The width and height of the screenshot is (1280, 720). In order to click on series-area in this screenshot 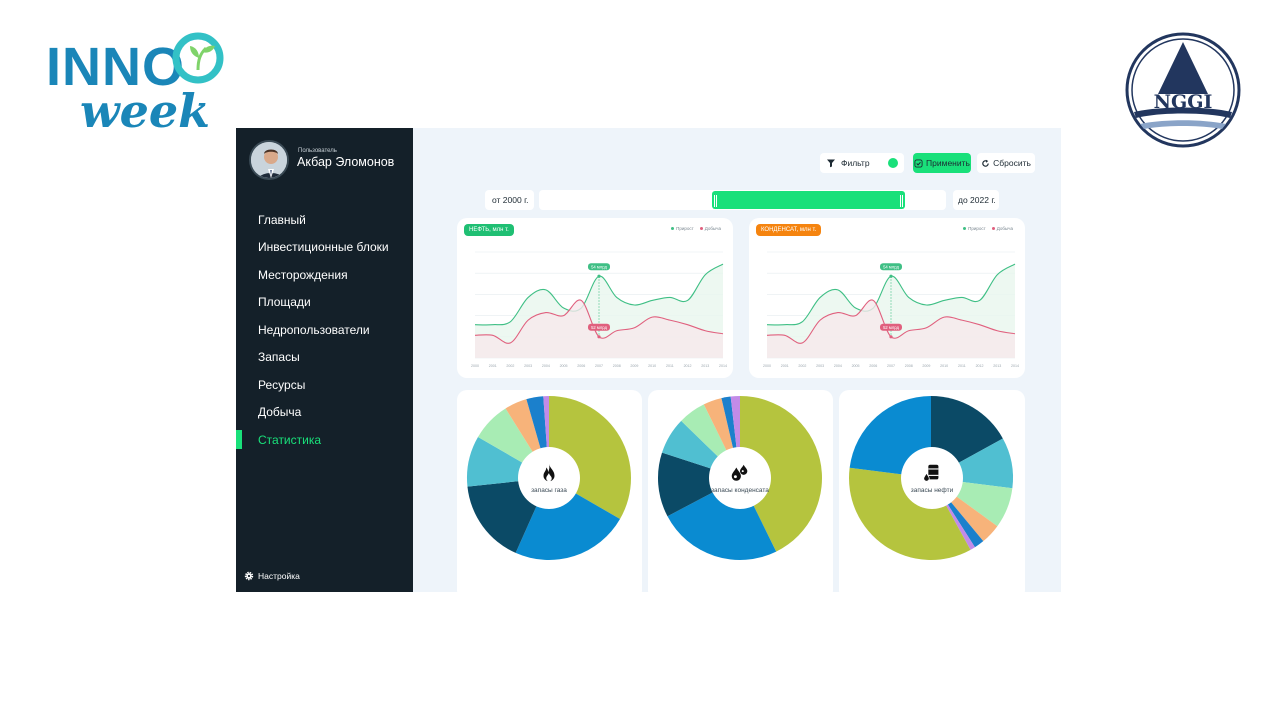, I will do `click(891, 328)`.